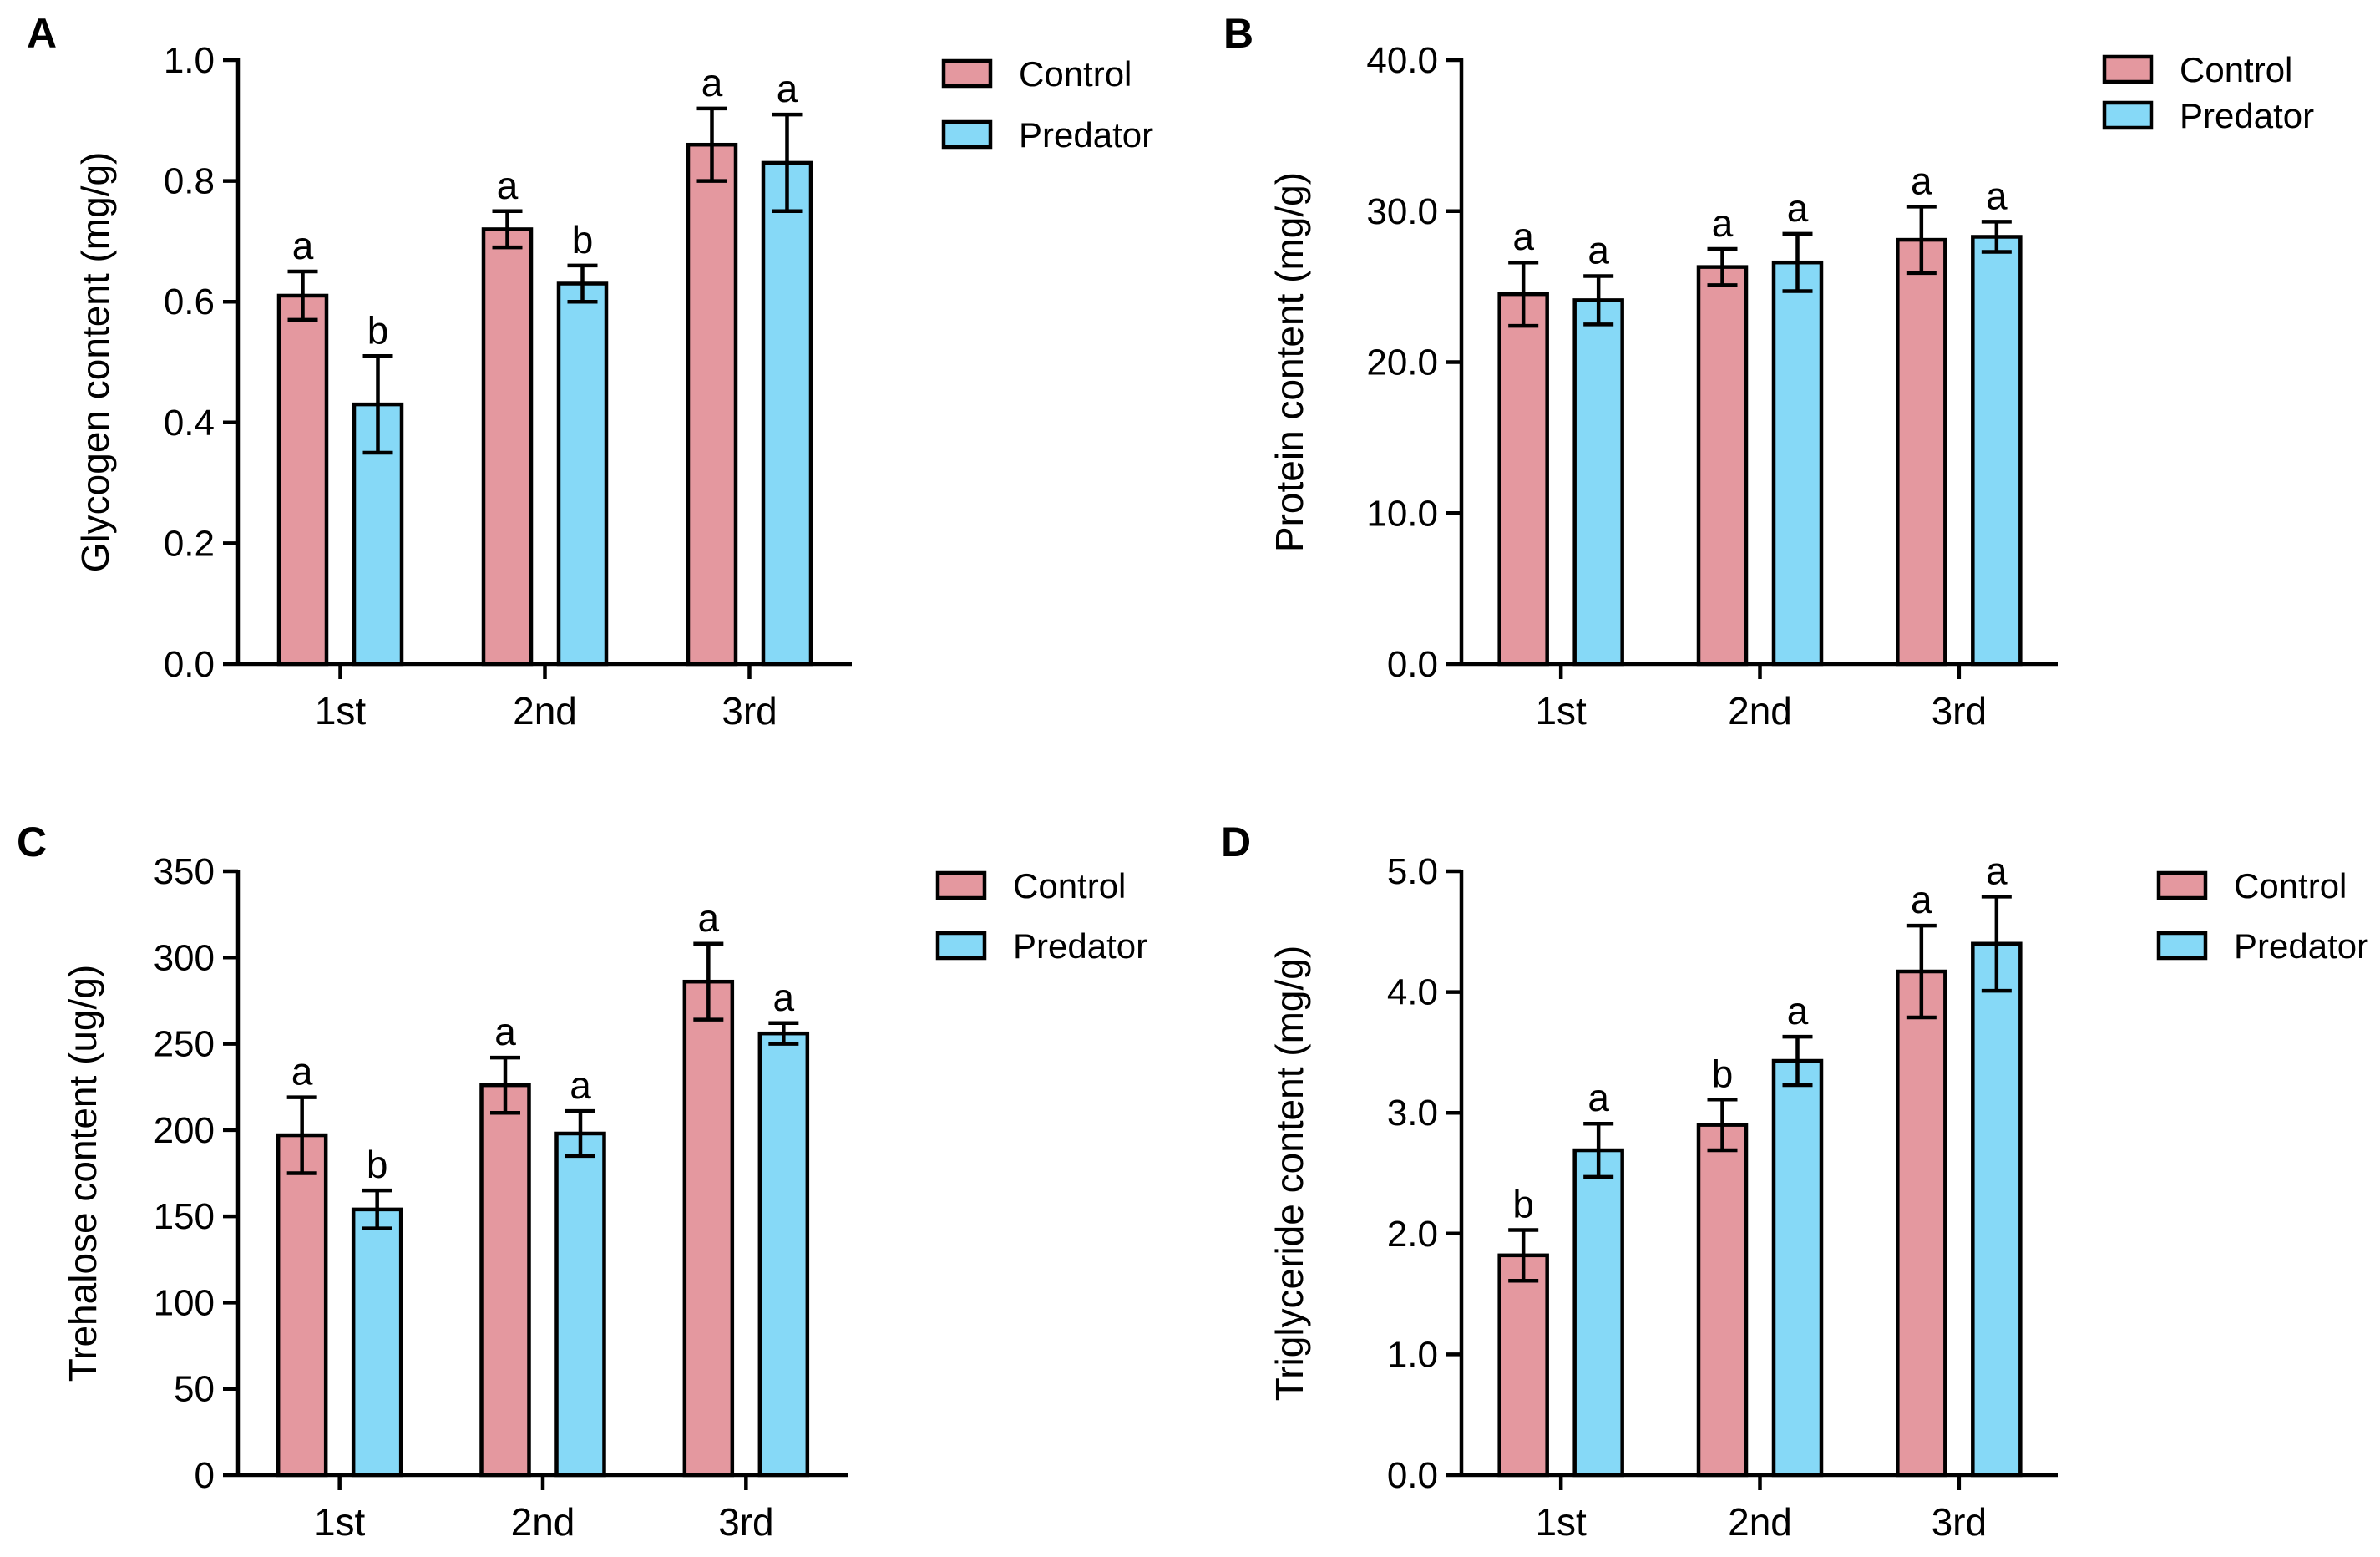  Describe the element at coordinates (1236, 842) in the screenshot. I see `panel-letter: D` at that location.